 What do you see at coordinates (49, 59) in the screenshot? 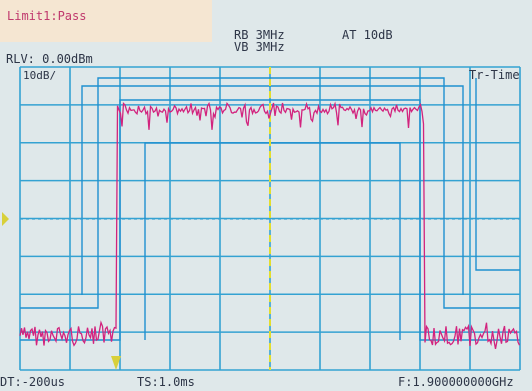
I see `ref-level-label: RLV: 0.00dBm` at bounding box center [49, 59].